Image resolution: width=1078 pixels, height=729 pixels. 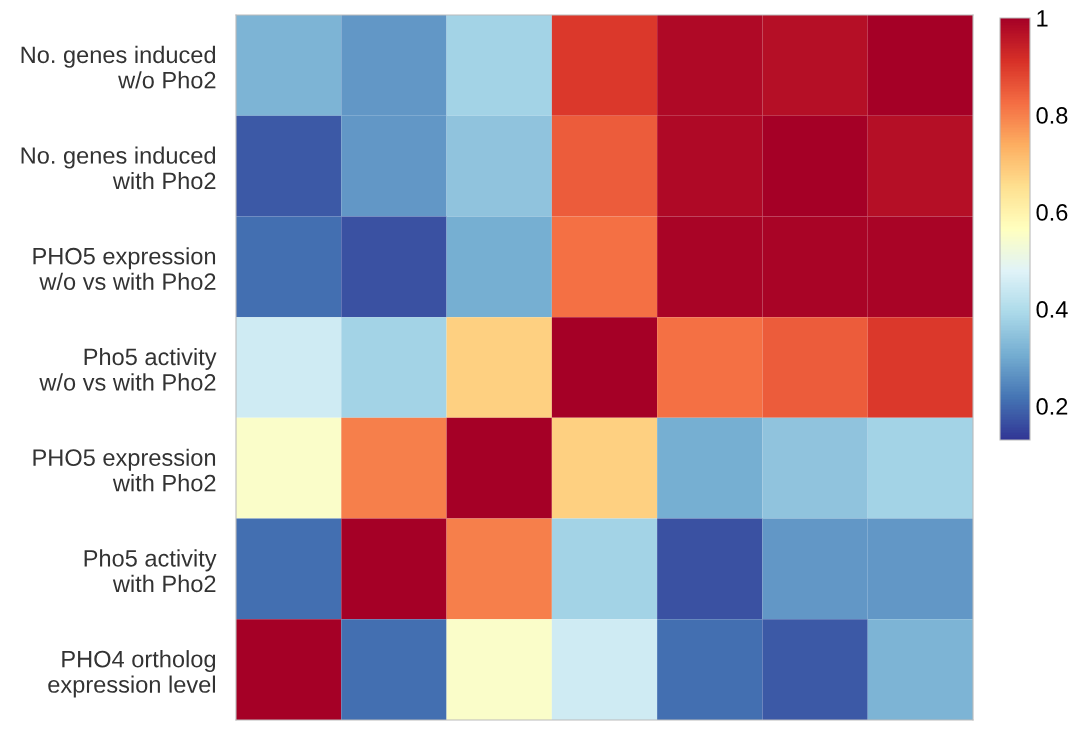 I want to click on y-tick-label: PHO5 expression with Pho2, so click(x=124, y=470).